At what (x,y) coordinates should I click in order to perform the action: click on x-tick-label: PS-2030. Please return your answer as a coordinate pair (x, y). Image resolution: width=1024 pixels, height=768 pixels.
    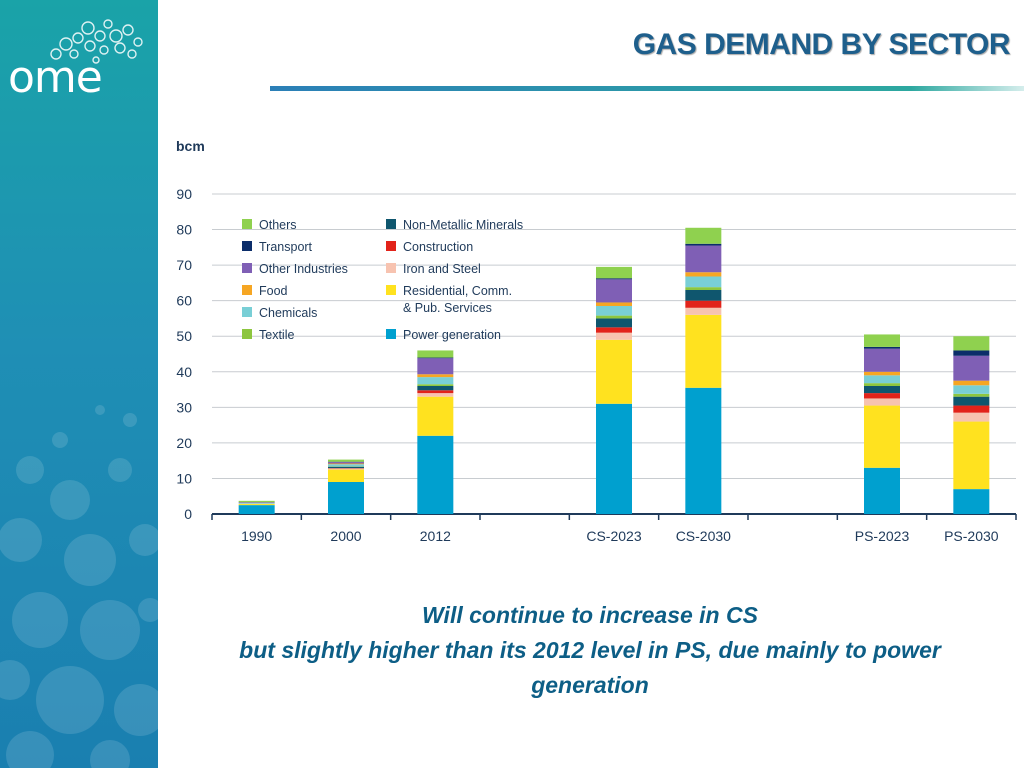
    Looking at the image, I should click on (971, 536).